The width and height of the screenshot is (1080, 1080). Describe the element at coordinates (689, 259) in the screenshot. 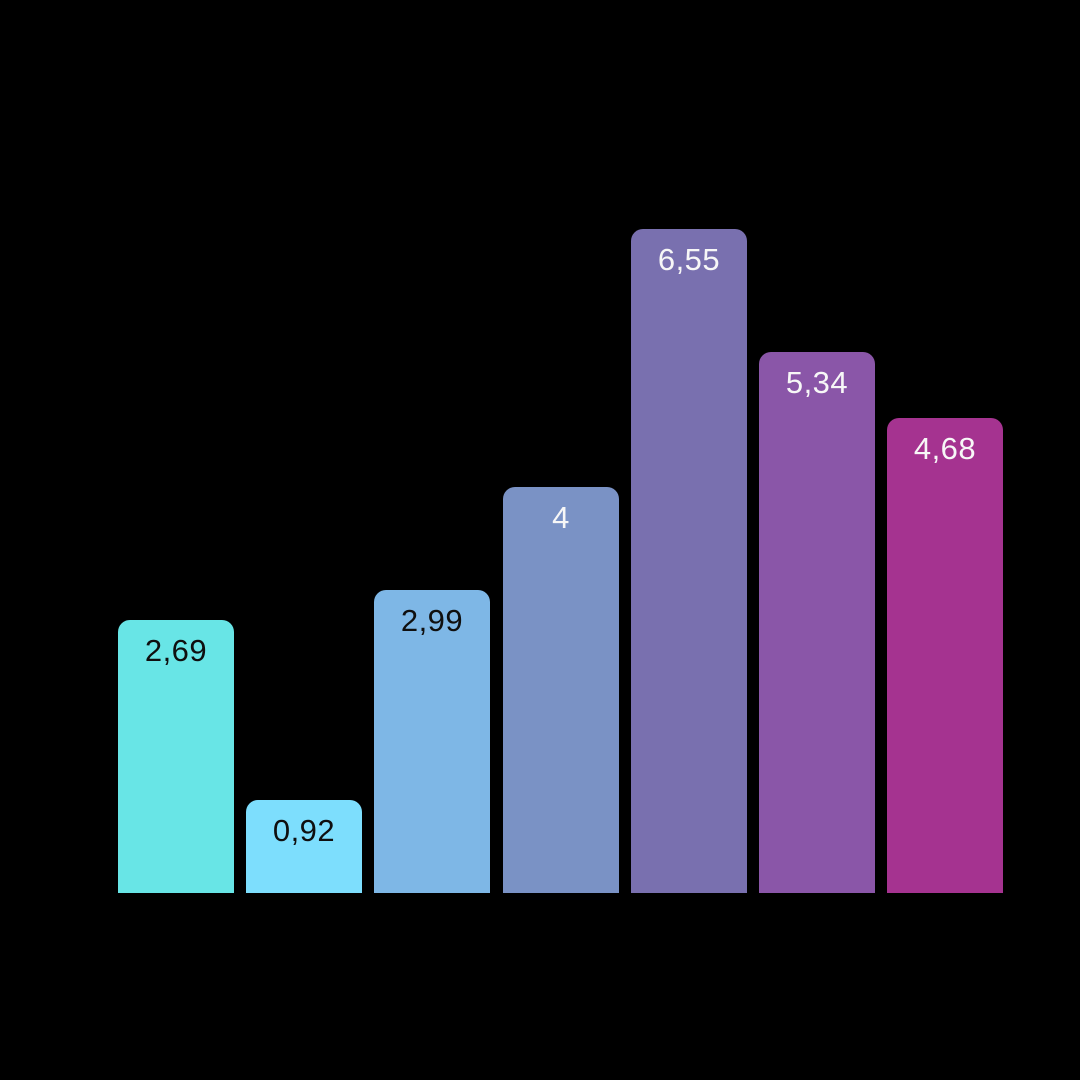

I see `bar-value-label: 6,55` at that location.